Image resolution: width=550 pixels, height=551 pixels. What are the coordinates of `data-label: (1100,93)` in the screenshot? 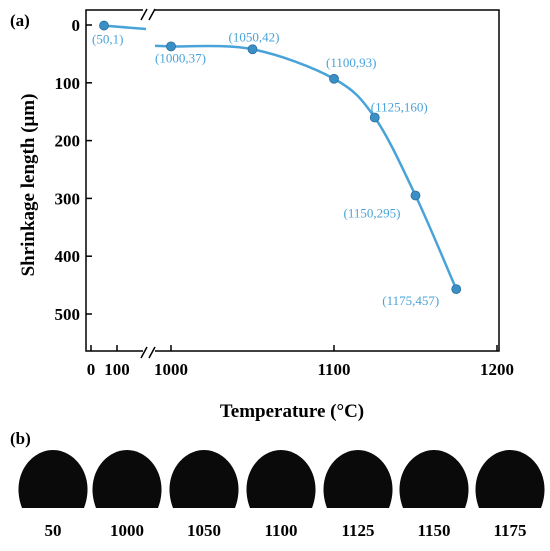 It's located at (351, 62).